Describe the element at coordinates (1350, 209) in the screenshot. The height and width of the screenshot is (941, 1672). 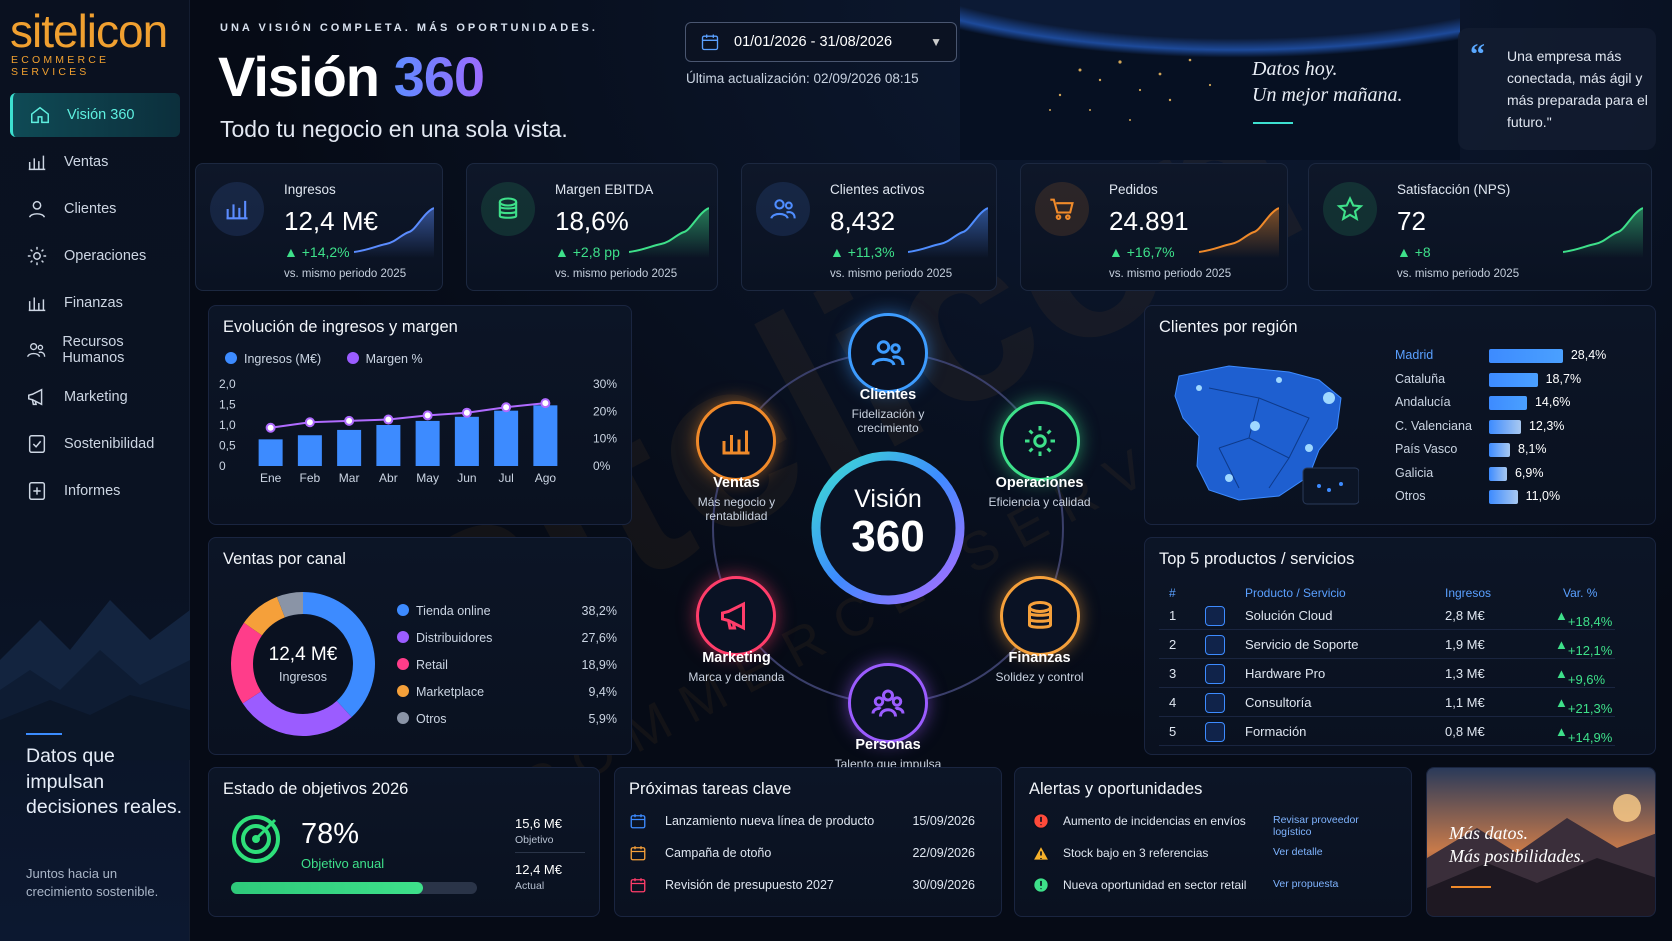
I see `star-icon` at that location.